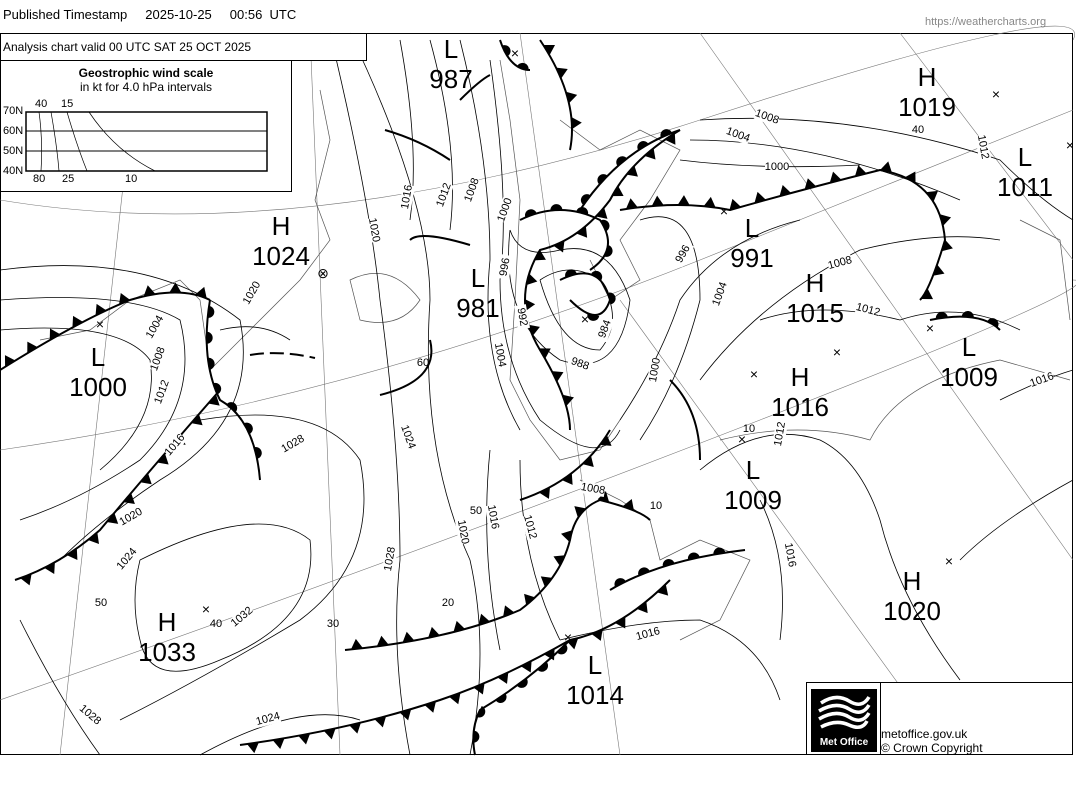 The width and height of the screenshot is (1076, 789). What do you see at coordinates (924, 734) in the screenshot?
I see `footer-site: metoffice.gov.uk` at bounding box center [924, 734].